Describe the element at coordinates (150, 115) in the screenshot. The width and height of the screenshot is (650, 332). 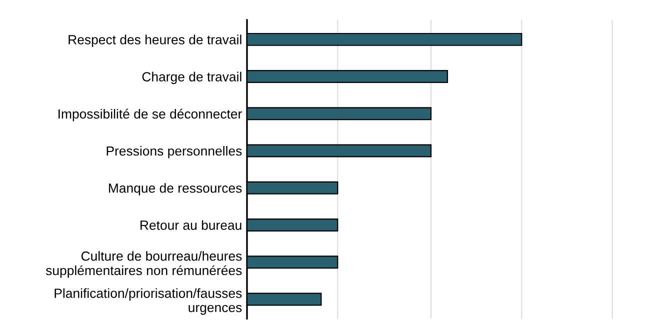
I see `y-tick-label: Impossibilité de se déconnecter` at that location.